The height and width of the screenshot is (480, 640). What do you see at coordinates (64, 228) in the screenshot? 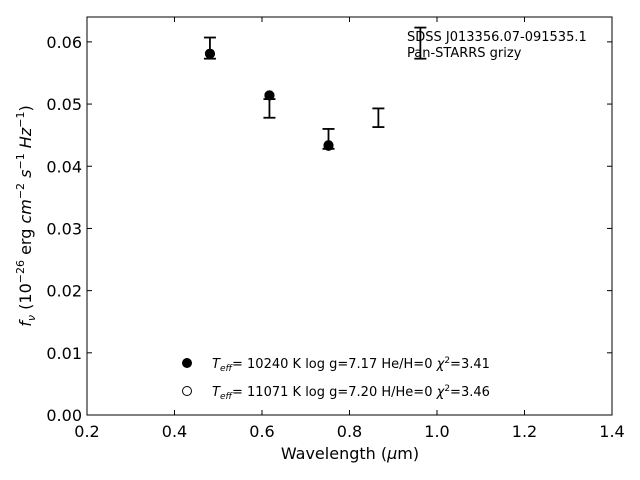
I see `y-tick-label: 0.03` at bounding box center [64, 228].